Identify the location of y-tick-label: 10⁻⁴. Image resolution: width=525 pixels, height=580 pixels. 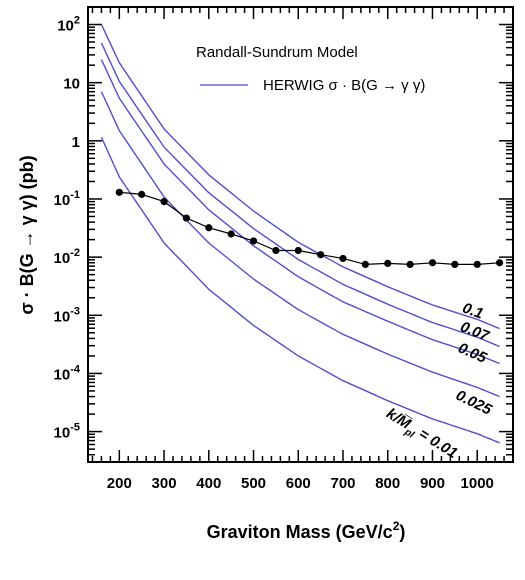
(67, 373).